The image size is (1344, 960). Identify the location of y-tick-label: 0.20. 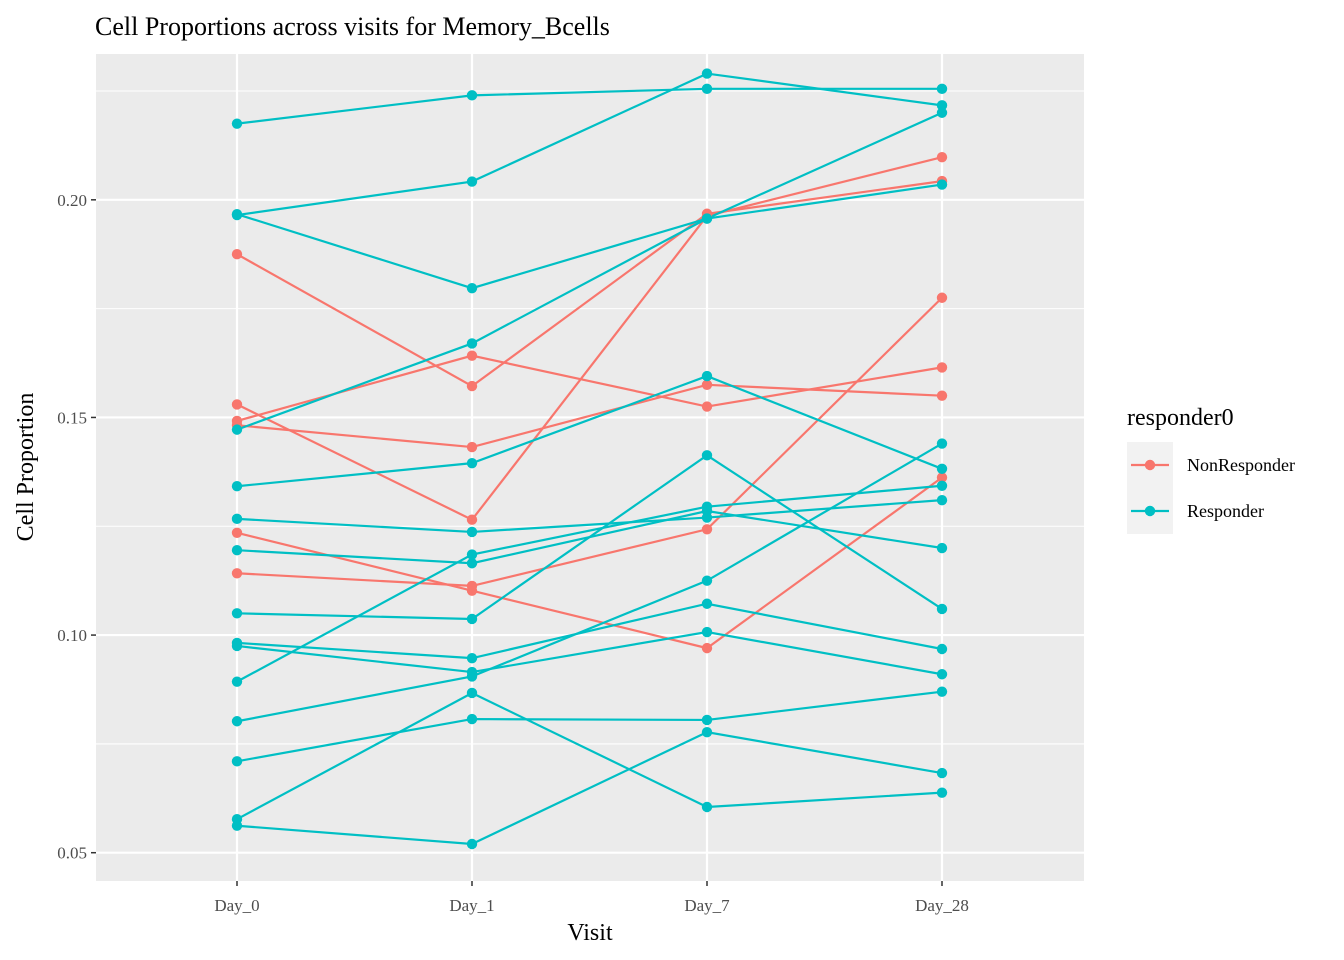
(72, 200).